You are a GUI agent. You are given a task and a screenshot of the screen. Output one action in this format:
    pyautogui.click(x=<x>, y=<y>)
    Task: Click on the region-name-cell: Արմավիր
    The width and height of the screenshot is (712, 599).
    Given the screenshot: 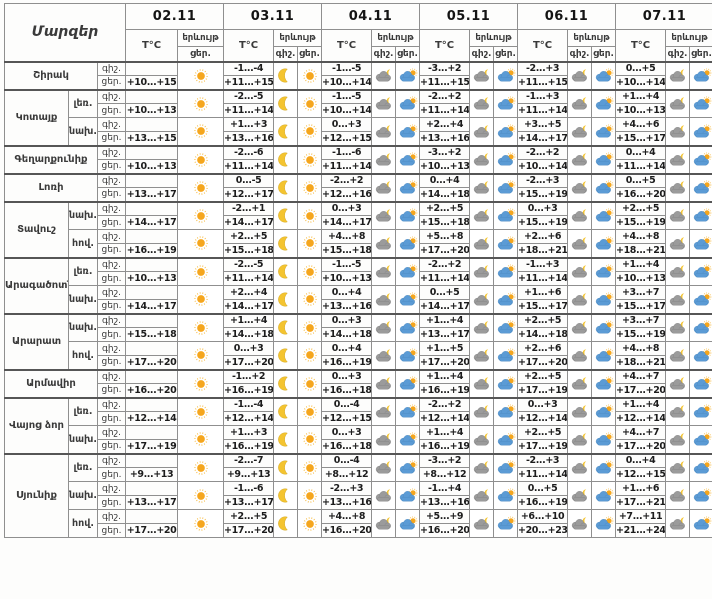 What is the action you would take?
    pyautogui.click(x=51, y=383)
    